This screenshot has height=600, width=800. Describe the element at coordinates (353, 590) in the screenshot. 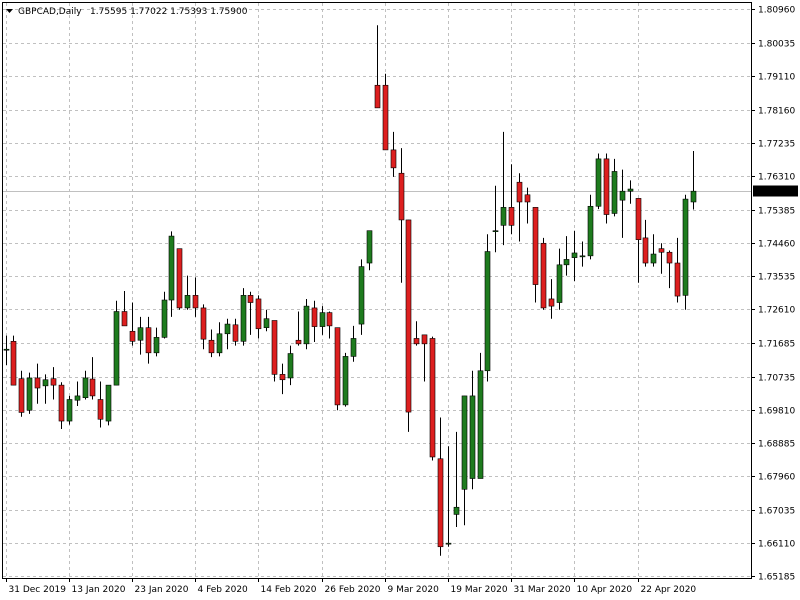

I see `x-tick-label: 26 Feb 2020` at that location.